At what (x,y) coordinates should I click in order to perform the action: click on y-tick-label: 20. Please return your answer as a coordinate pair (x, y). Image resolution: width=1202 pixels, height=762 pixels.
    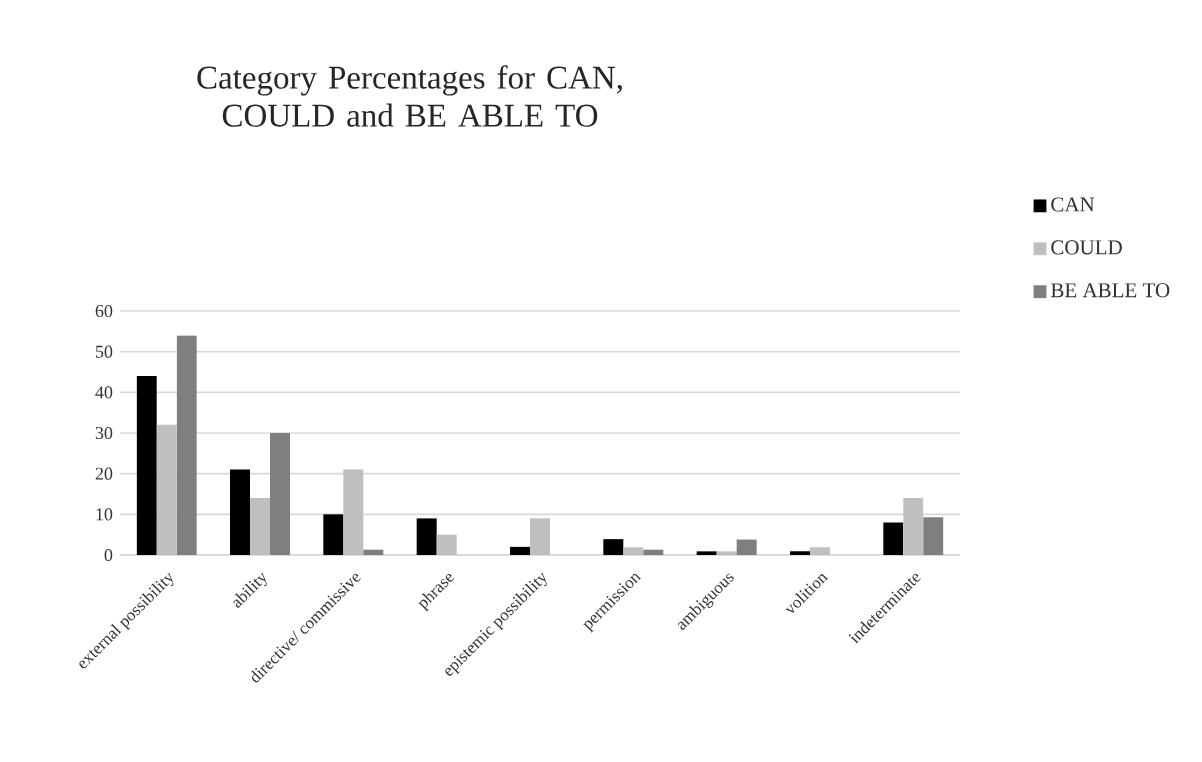
    Looking at the image, I should click on (104, 473).